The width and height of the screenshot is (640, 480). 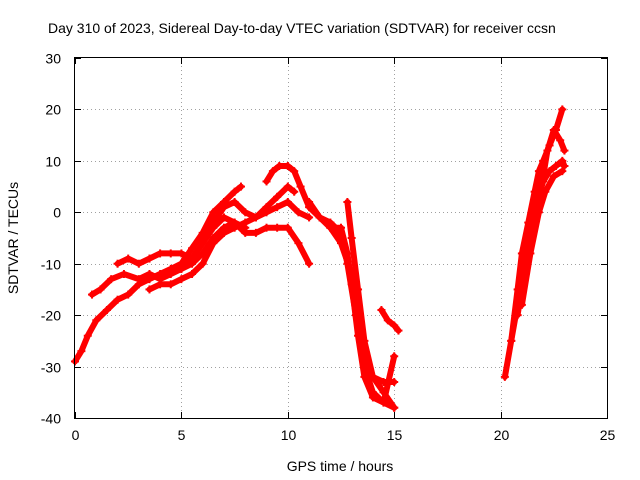 I want to click on x-tick-label: 0, so click(x=76, y=435).